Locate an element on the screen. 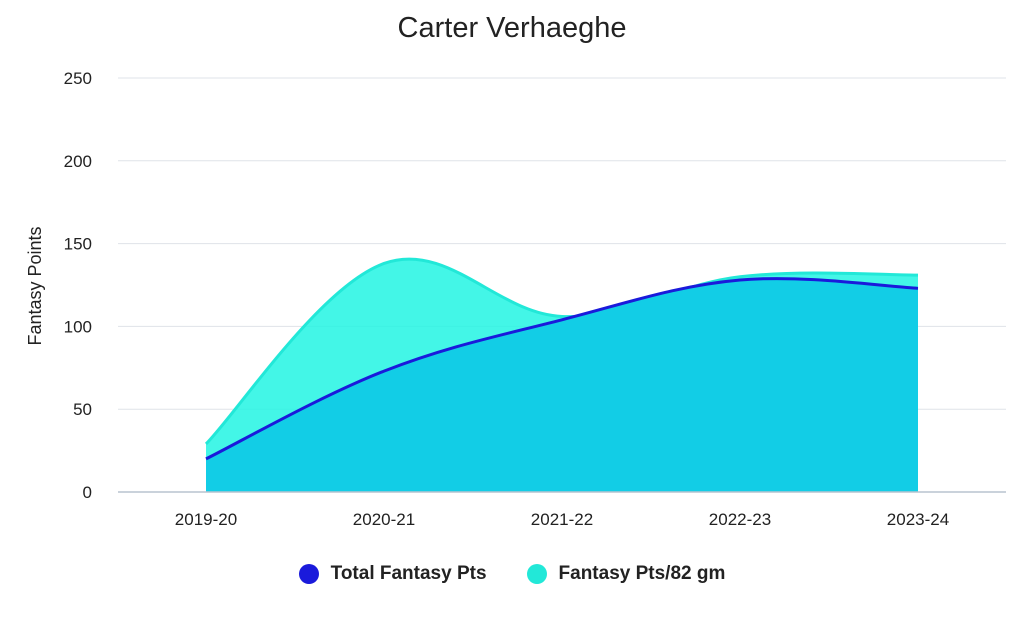 Image resolution: width=1024 pixels, height=619 pixels. chart-title: Carter Verhaeghe is located at coordinates (512, 28).